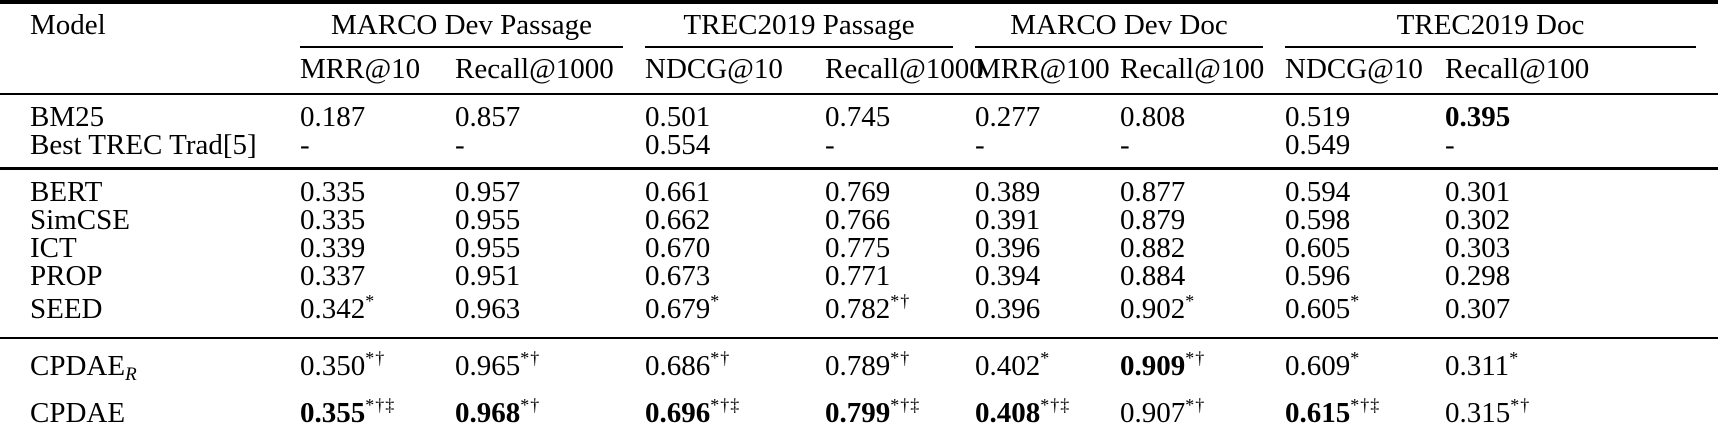  What do you see at coordinates (900, 187) in the screenshot?
I see `metric-cell: 0.769` at bounding box center [900, 187].